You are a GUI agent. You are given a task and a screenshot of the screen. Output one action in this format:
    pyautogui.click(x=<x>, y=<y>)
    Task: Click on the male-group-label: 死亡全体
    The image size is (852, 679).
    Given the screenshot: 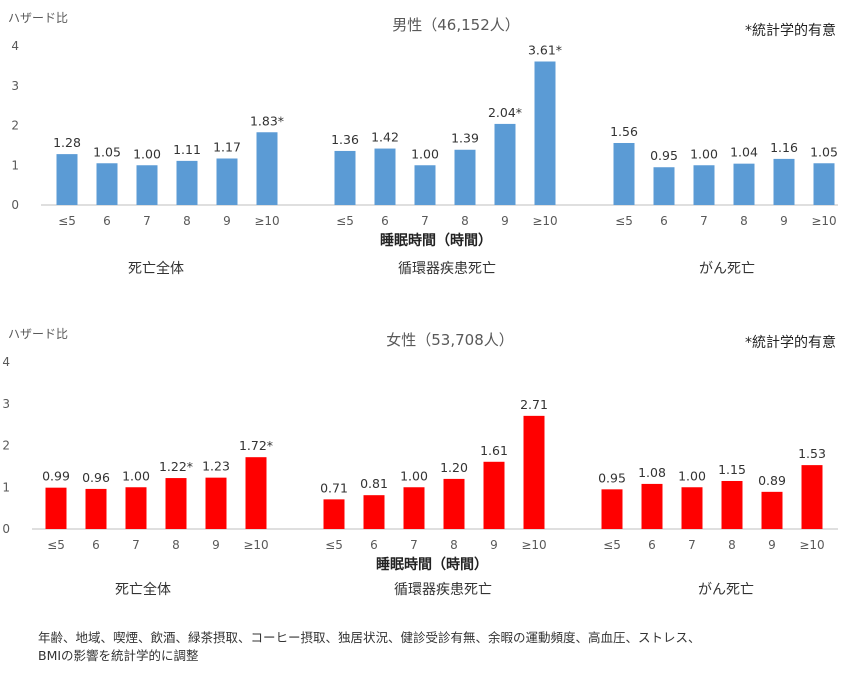 What is the action you would take?
    pyautogui.click(x=156, y=268)
    